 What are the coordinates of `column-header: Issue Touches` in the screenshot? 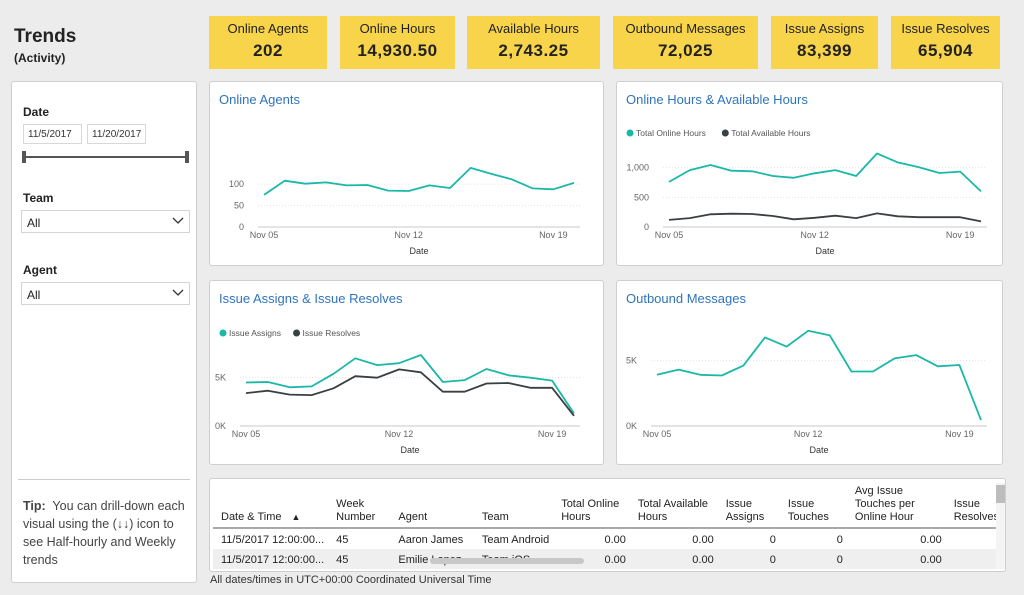 It's located at (813, 506).